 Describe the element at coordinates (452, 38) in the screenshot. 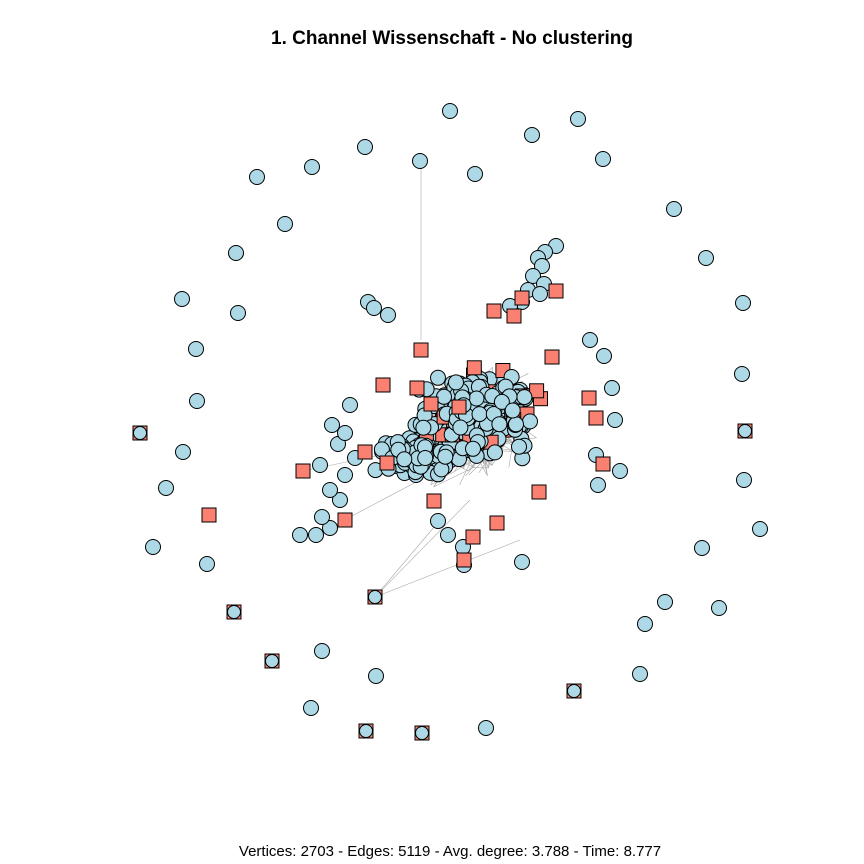

I see `plot-title: 1. Channel Wissenschaft - No clustering` at that location.